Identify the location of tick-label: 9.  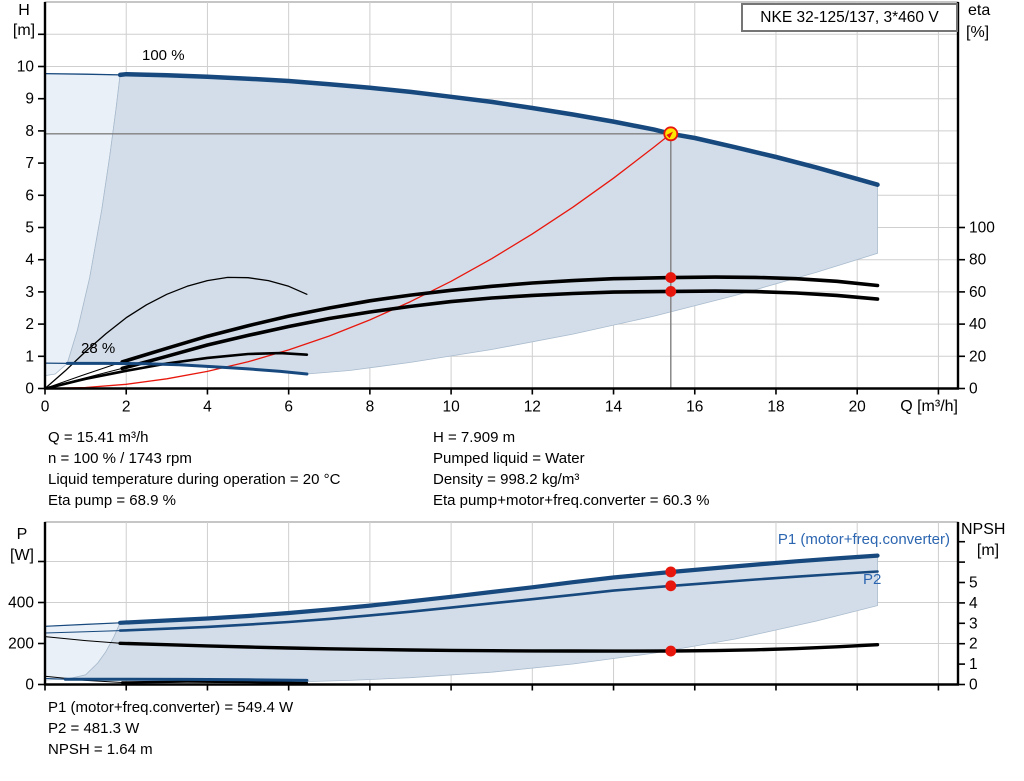
(29, 99).